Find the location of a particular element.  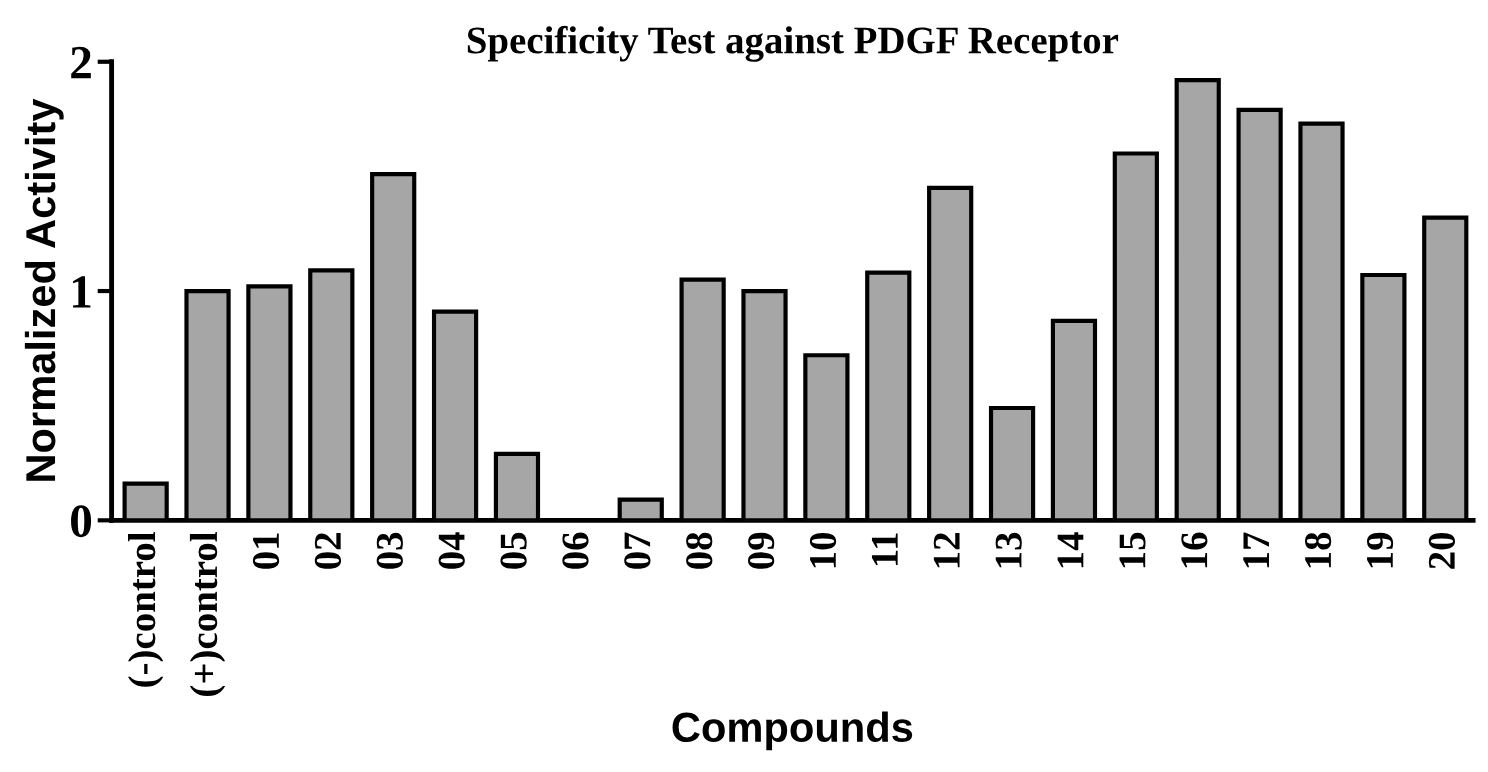

chart-title: Specificity Test against PDGF Receptor is located at coordinates (793, 43).